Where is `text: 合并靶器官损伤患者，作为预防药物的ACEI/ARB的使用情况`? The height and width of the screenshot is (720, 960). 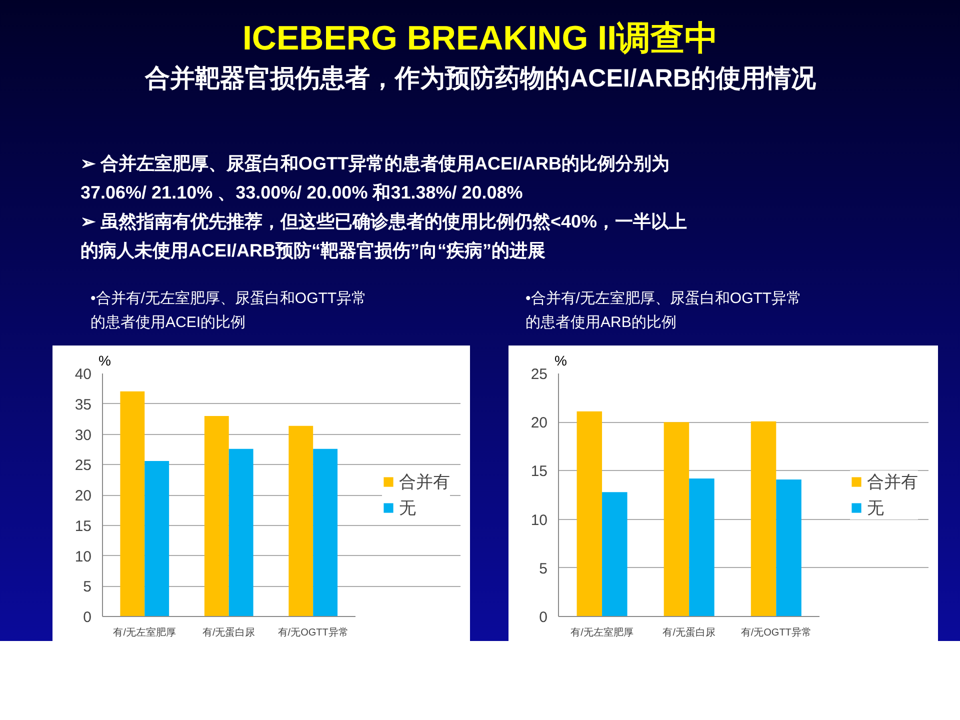 text: 合并靶器官损伤患者，作为预防药物的ACEI/ARB的使用情况 is located at coordinates (480, 78).